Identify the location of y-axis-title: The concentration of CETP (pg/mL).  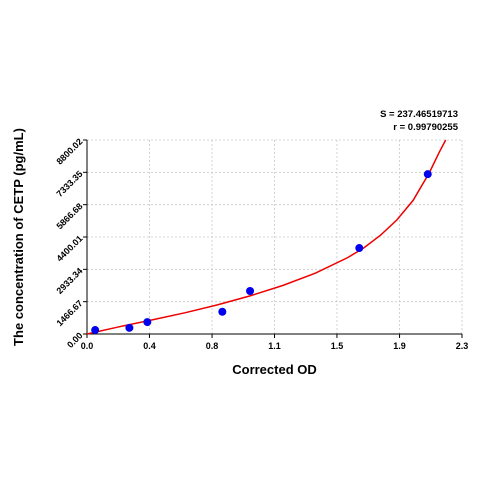
(18, 237).